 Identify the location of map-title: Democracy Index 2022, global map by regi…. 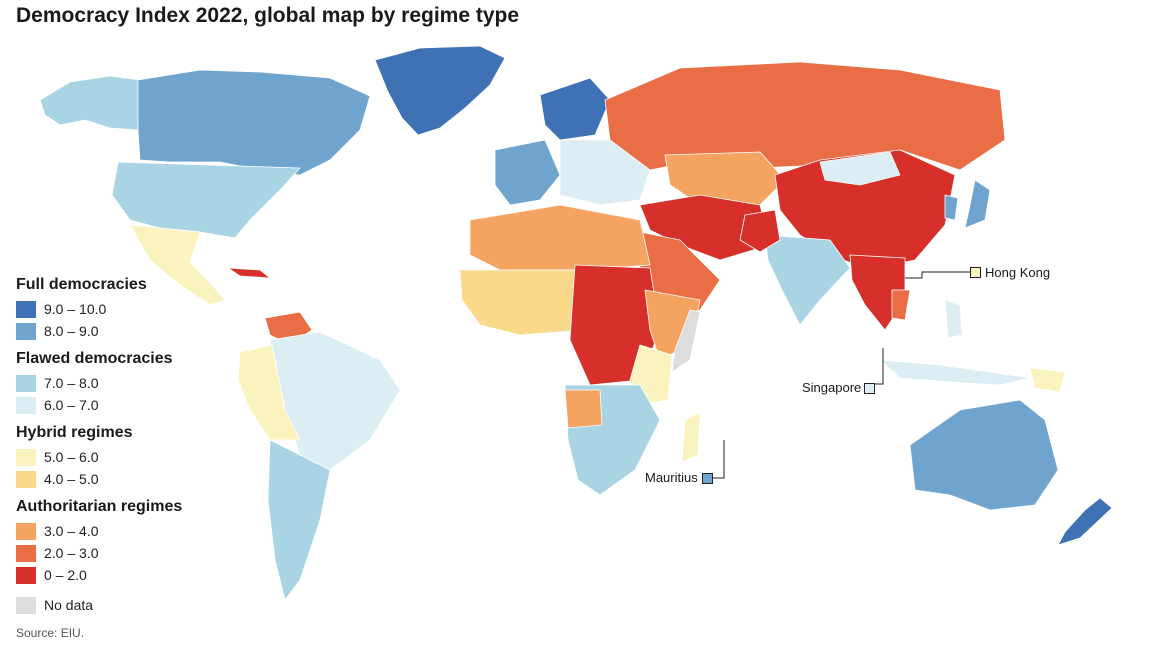
(268, 15).